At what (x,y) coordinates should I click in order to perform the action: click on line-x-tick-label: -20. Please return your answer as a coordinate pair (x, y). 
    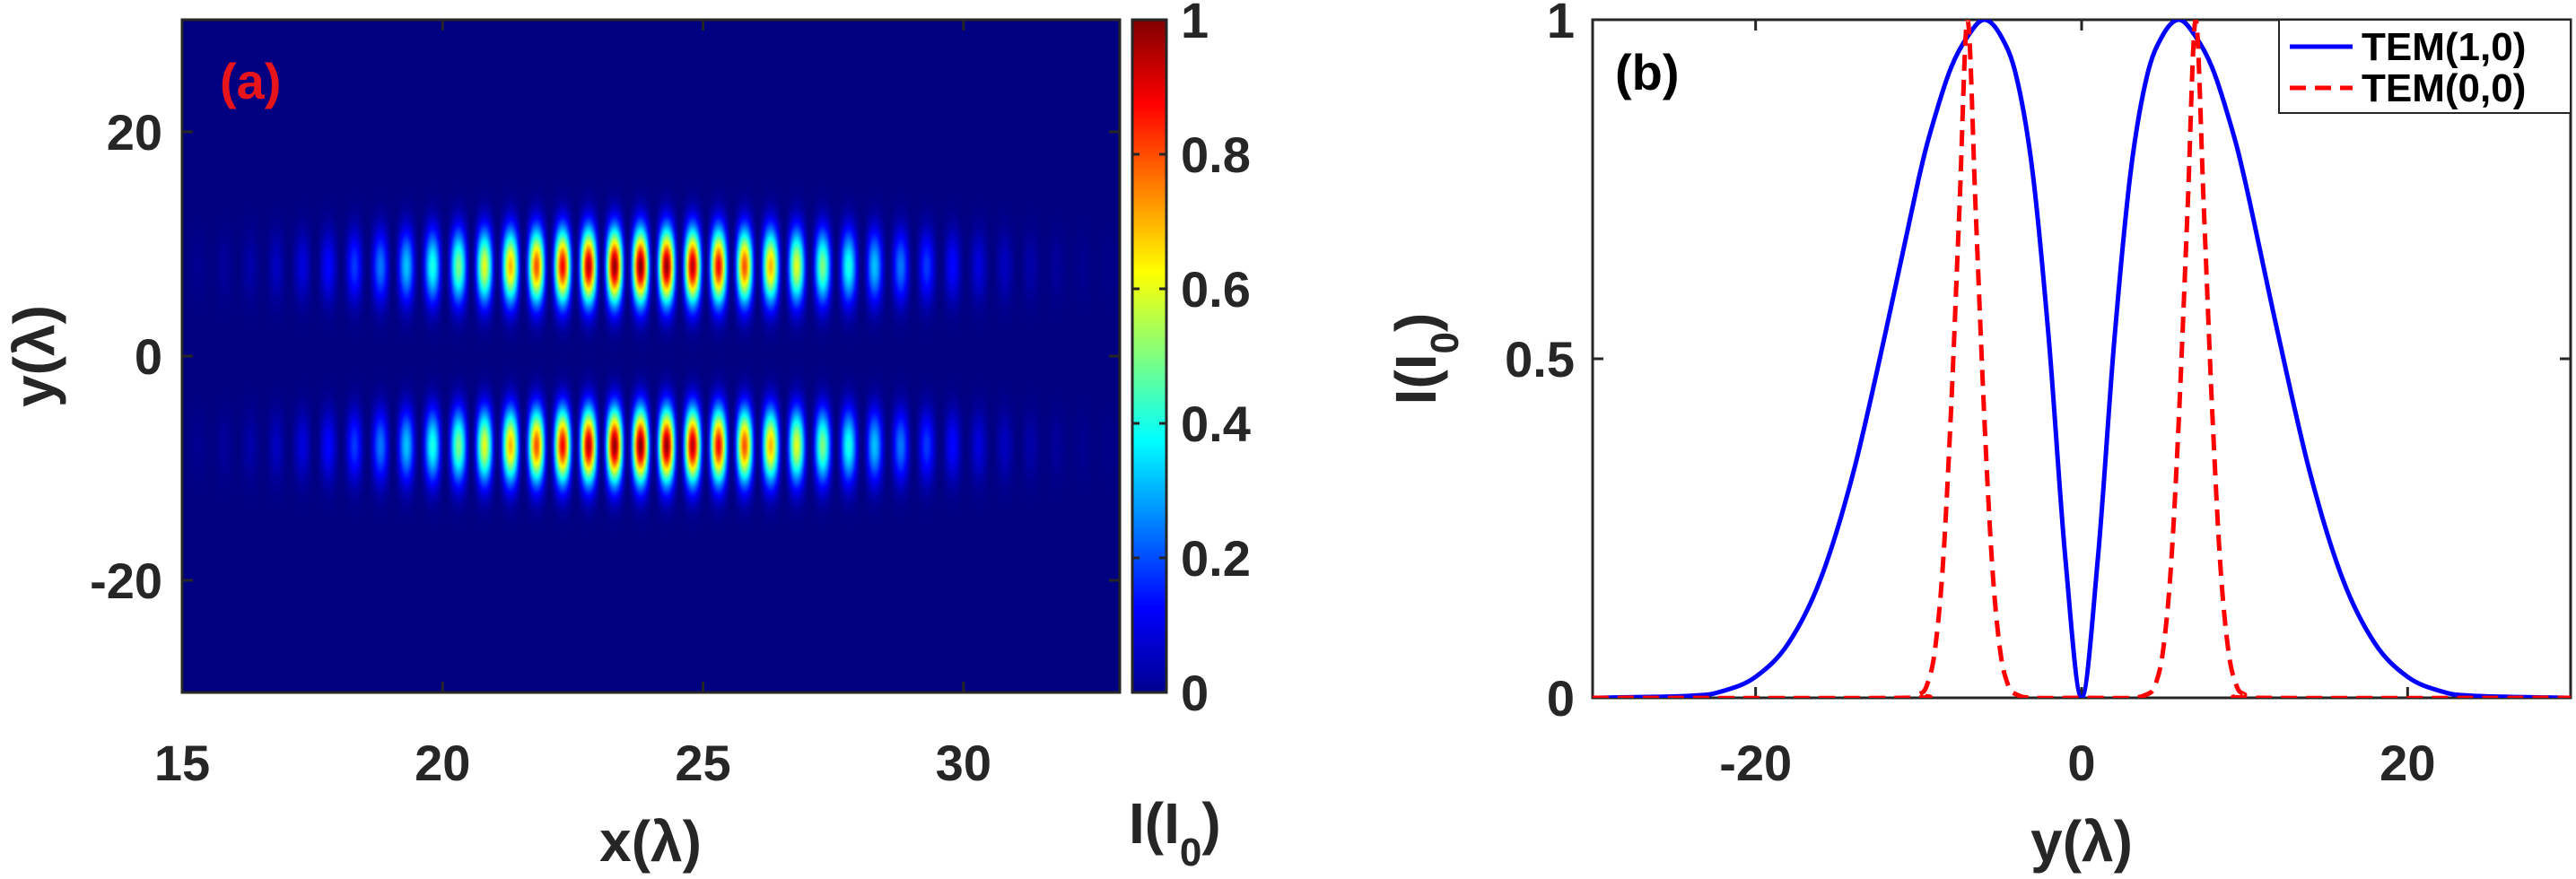
    Looking at the image, I should click on (1756, 763).